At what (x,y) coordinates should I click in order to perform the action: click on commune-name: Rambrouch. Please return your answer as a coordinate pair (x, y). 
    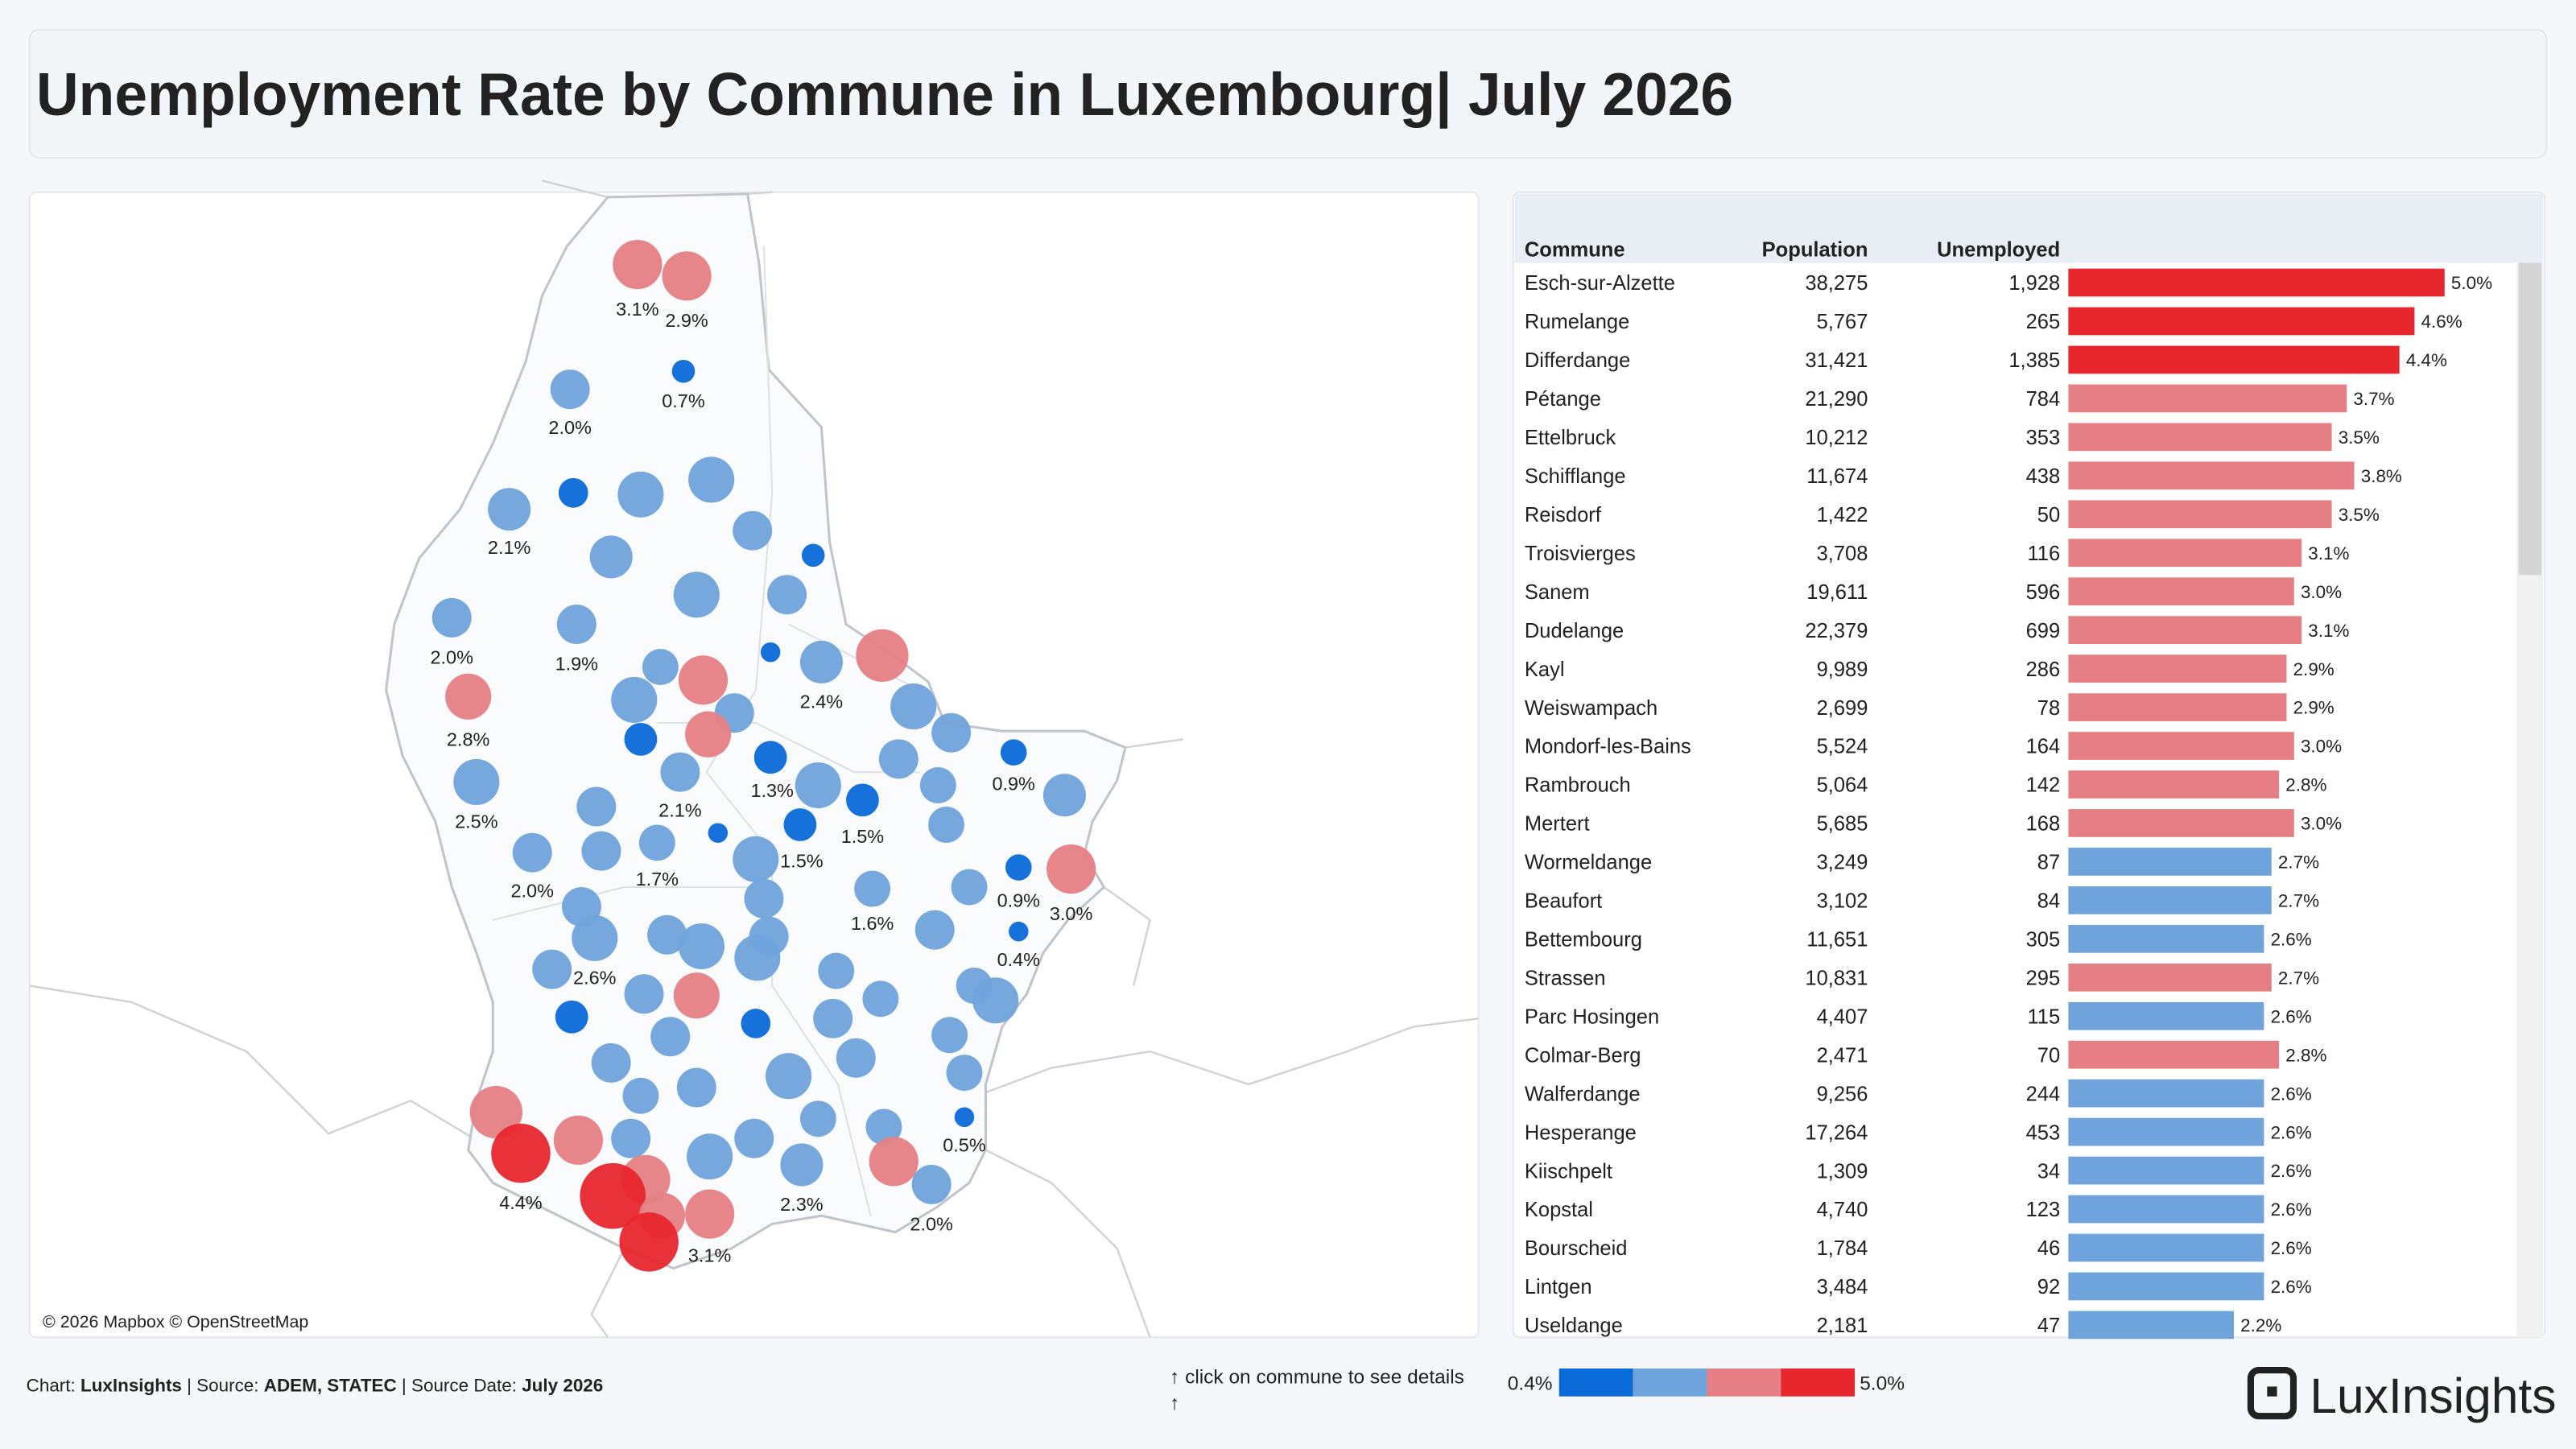
    Looking at the image, I should click on (1578, 785).